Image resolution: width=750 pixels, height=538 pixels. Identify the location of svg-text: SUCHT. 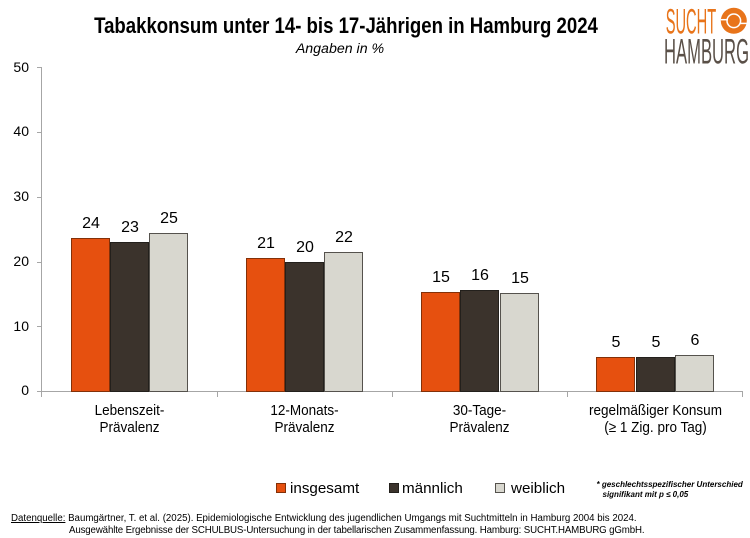
(691, 22).